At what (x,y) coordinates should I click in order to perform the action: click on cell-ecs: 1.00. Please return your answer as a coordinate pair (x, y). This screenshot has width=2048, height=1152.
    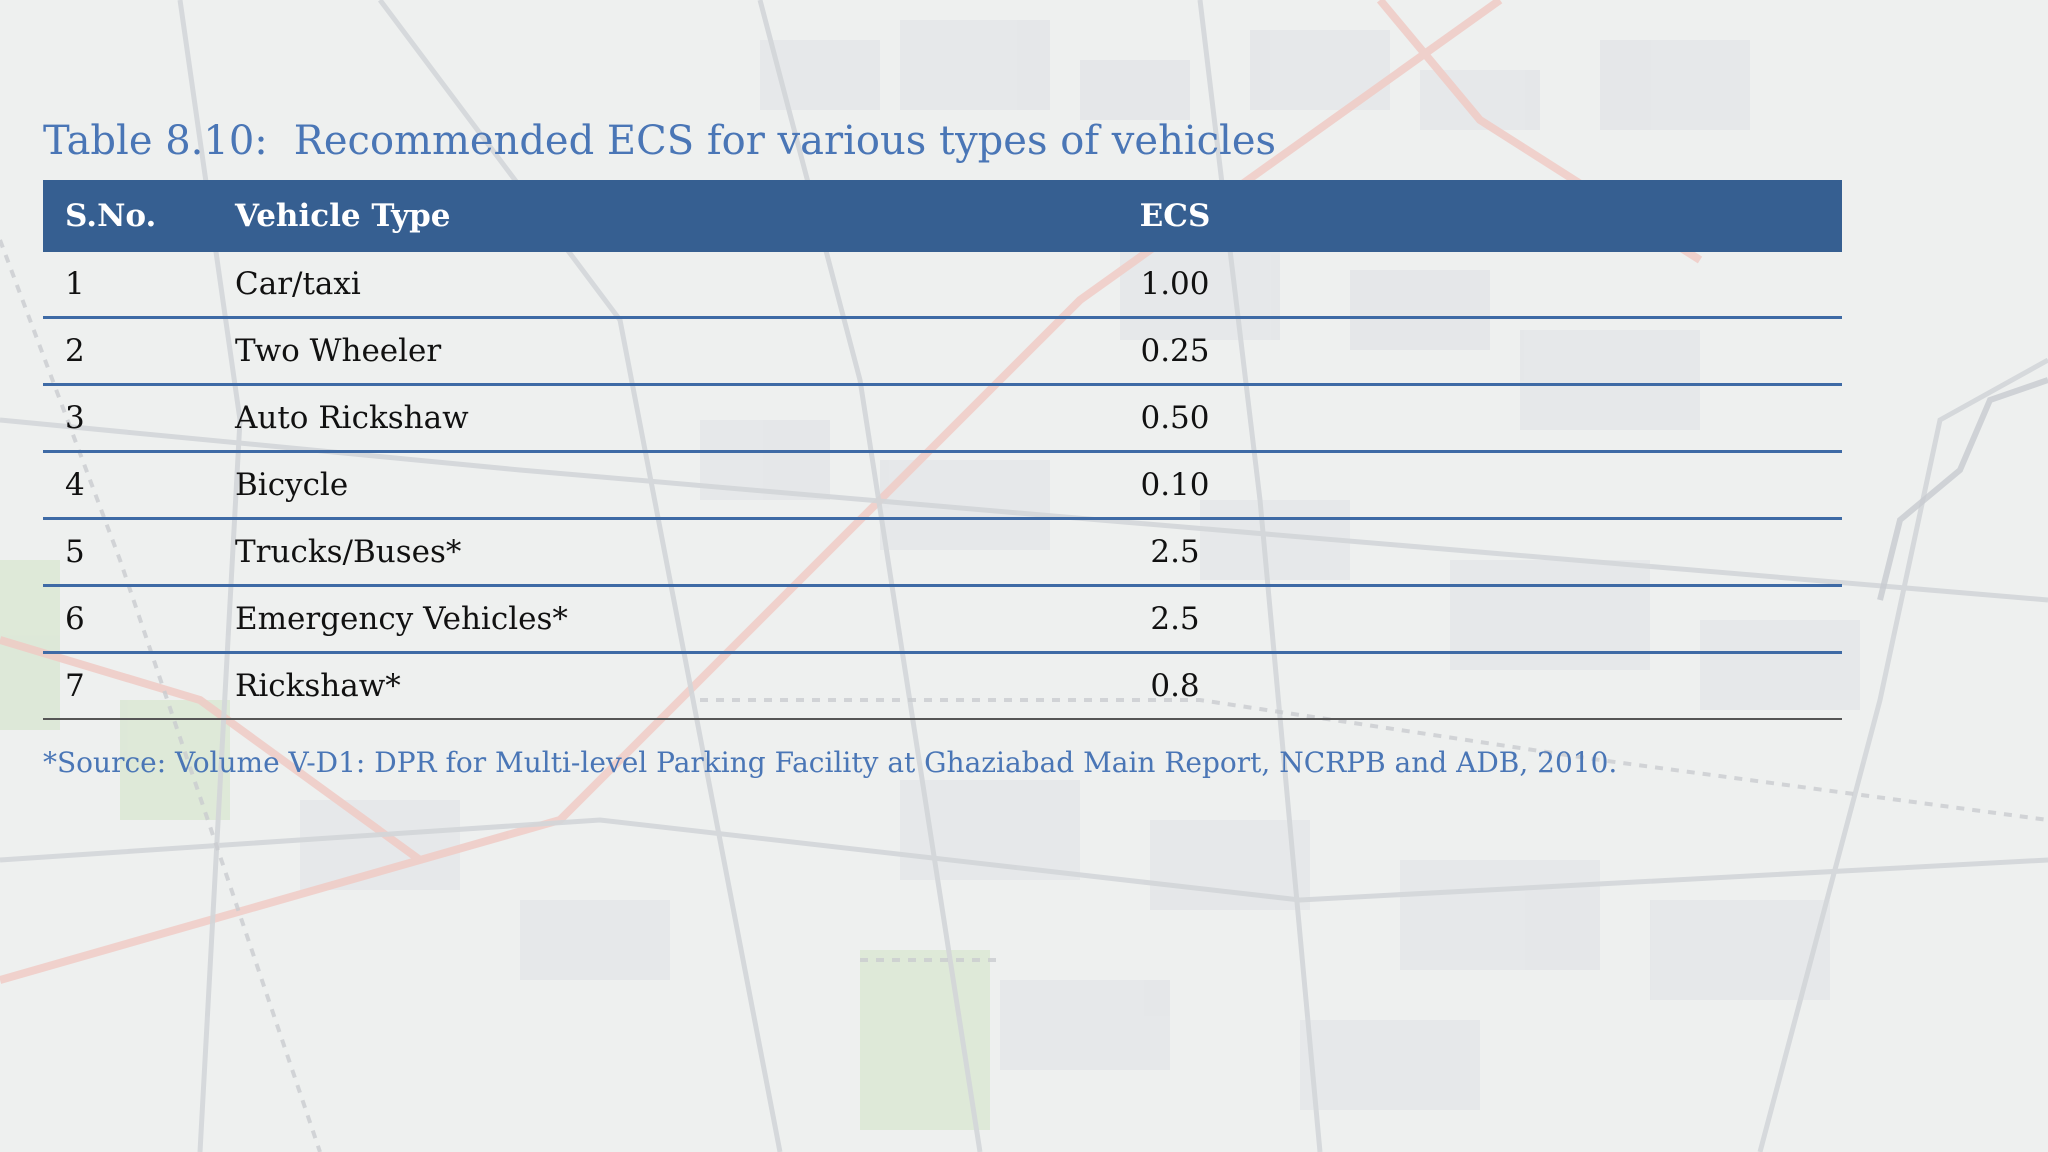
    Looking at the image, I should click on (1175, 285).